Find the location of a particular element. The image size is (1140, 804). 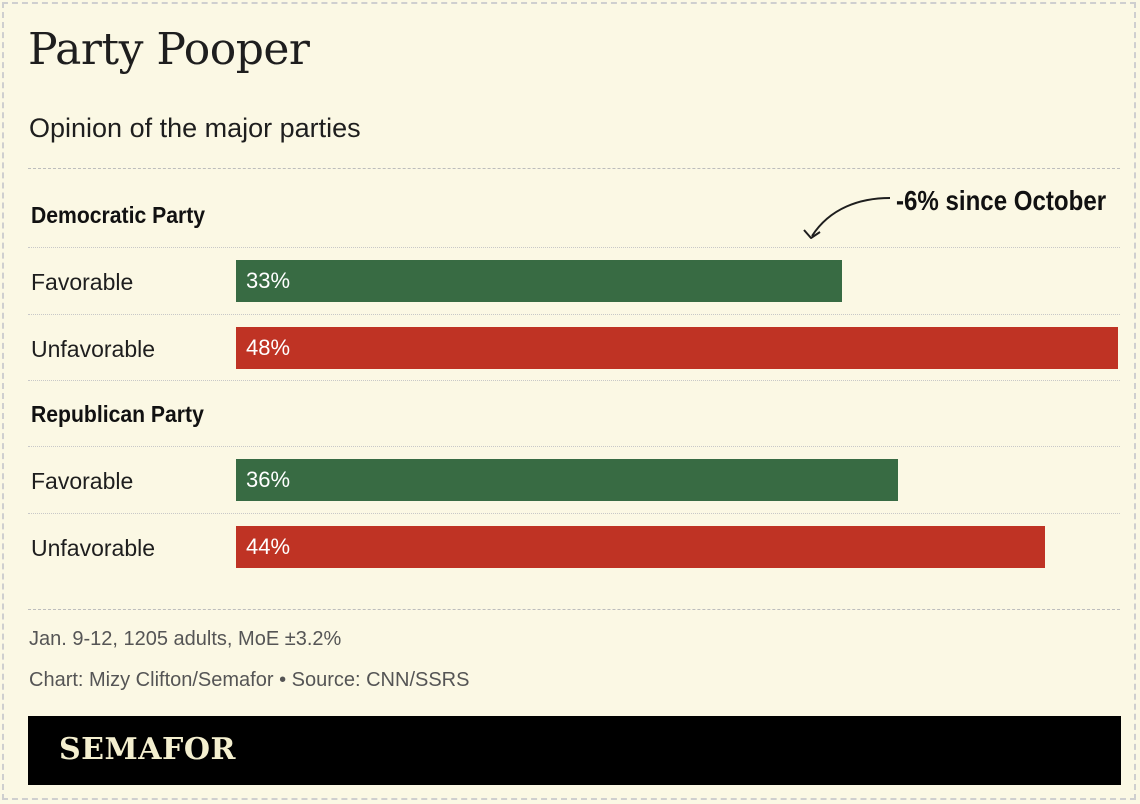

group-label-democratic: Democratic Party is located at coordinates (118, 215).